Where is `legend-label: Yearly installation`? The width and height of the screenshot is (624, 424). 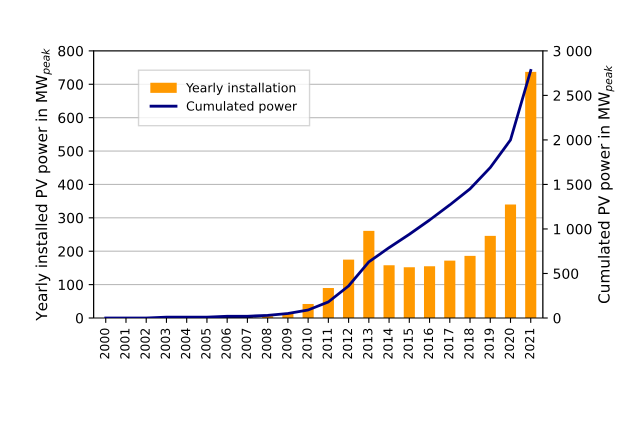 legend-label: Yearly installation is located at coordinates (241, 88).